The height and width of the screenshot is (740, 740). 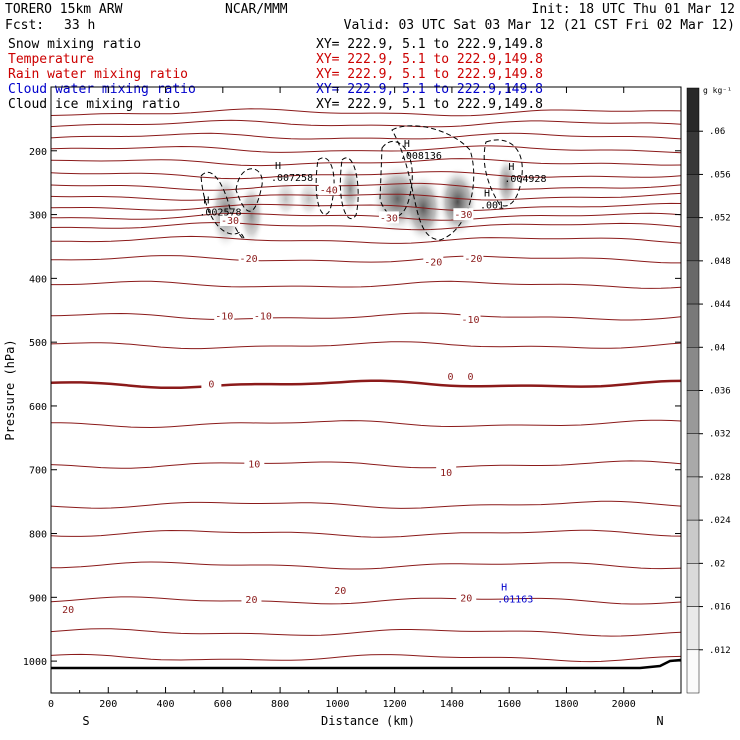 I want to click on y-axis-title: Pressure (hPa), so click(x=10, y=389).